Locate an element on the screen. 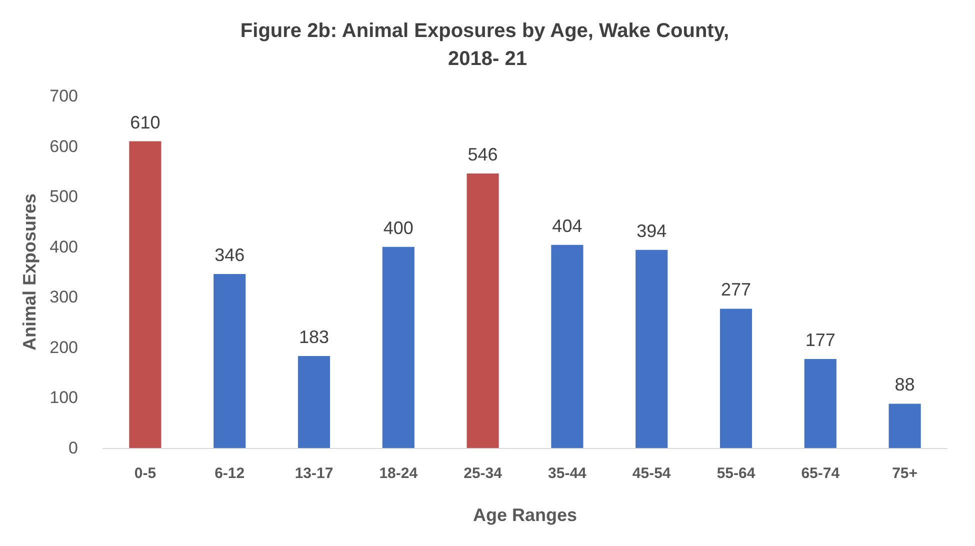 This screenshot has height=546, width=975. data-label: 400 is located at coordinates (398, 228).